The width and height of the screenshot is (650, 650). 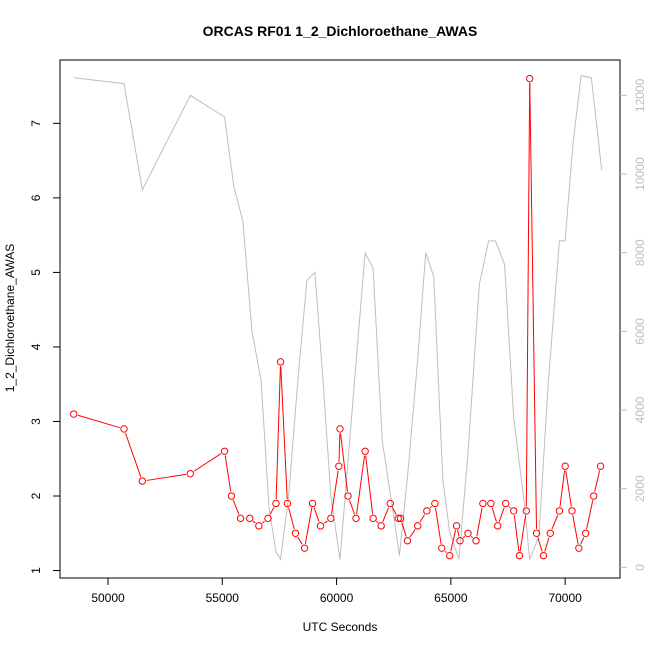 I want to click on x-tick-label-3: 65000, so click(x=451, y=598).